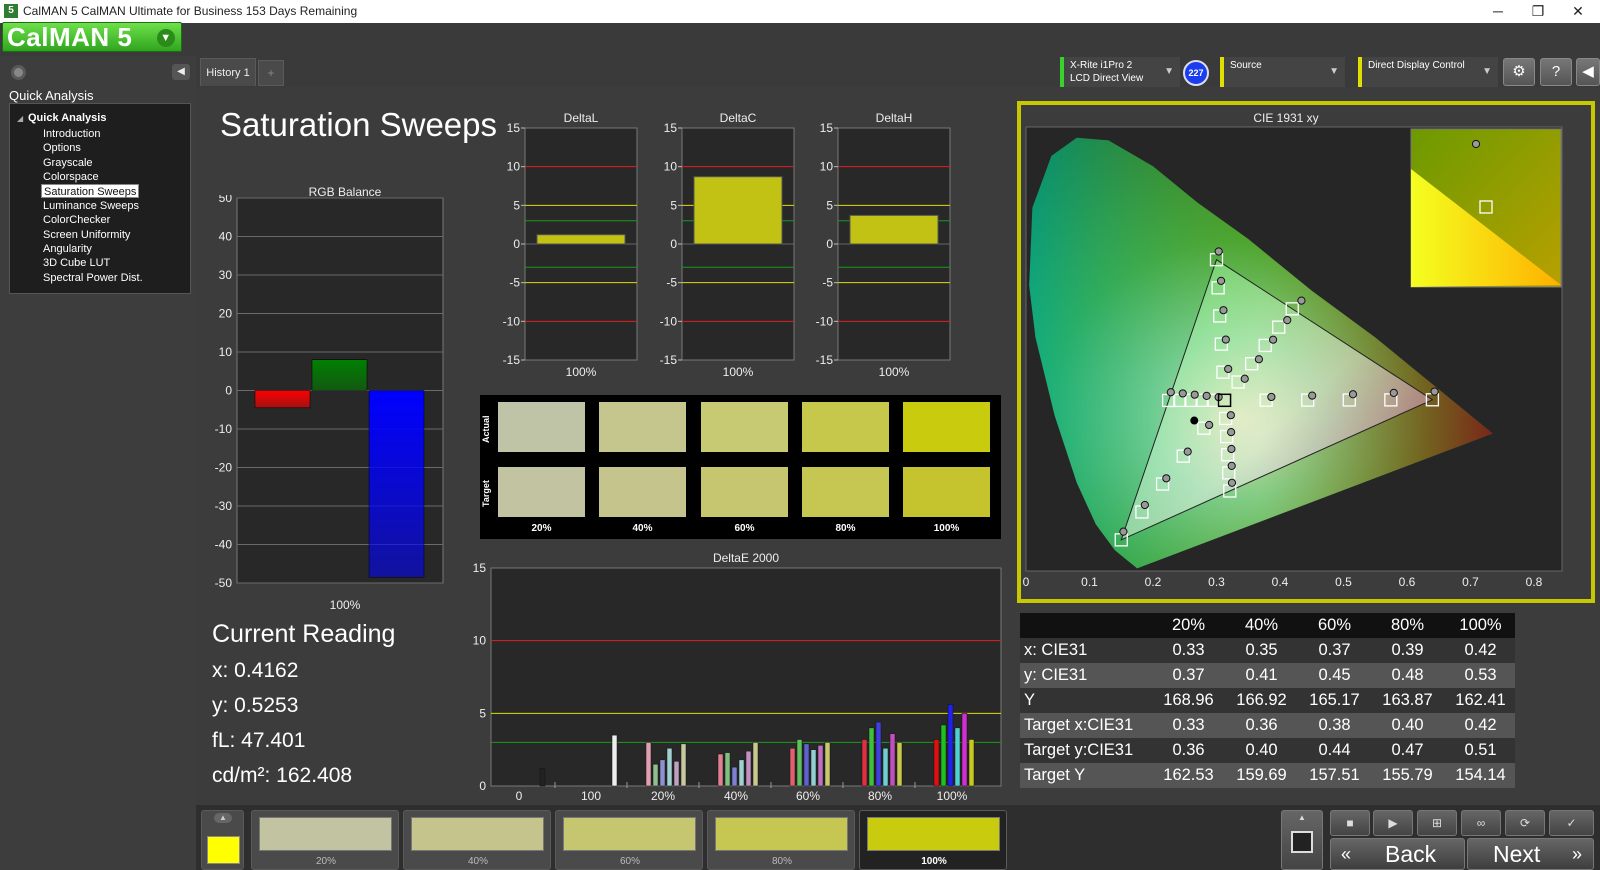  What do you see at coordinates (62, 148) in the screenshot?
I see `sidebar-item-options: Options` at bounding box center [62, 148].